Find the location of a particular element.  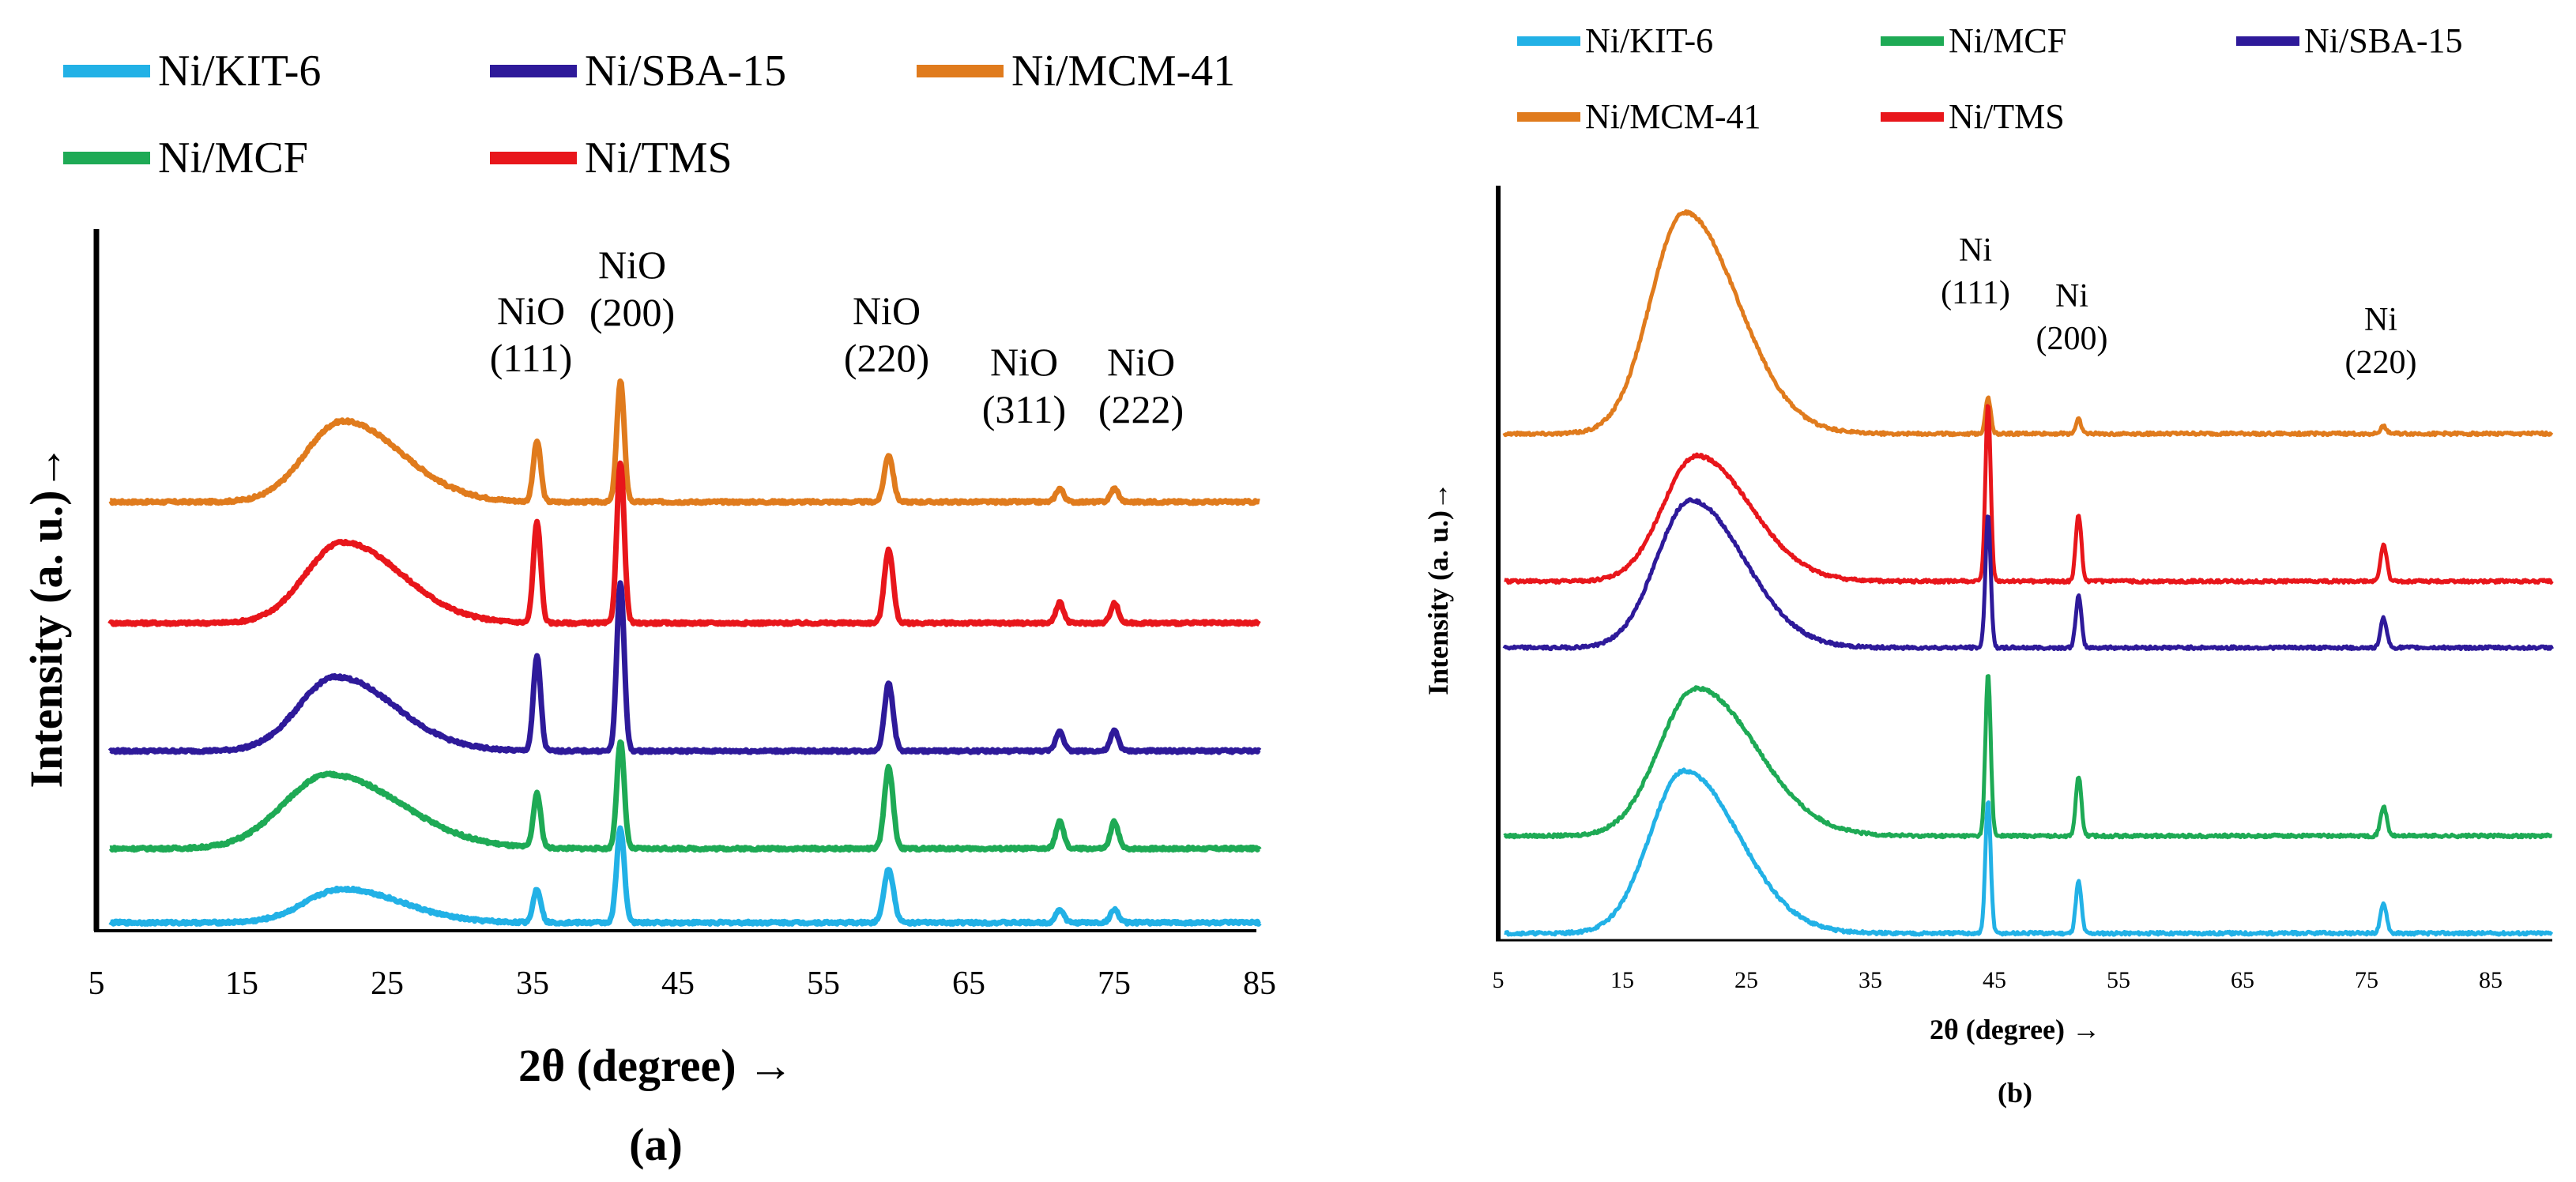

legend-a-label-3: Ni/MCF is located at coordinates (233, 158).